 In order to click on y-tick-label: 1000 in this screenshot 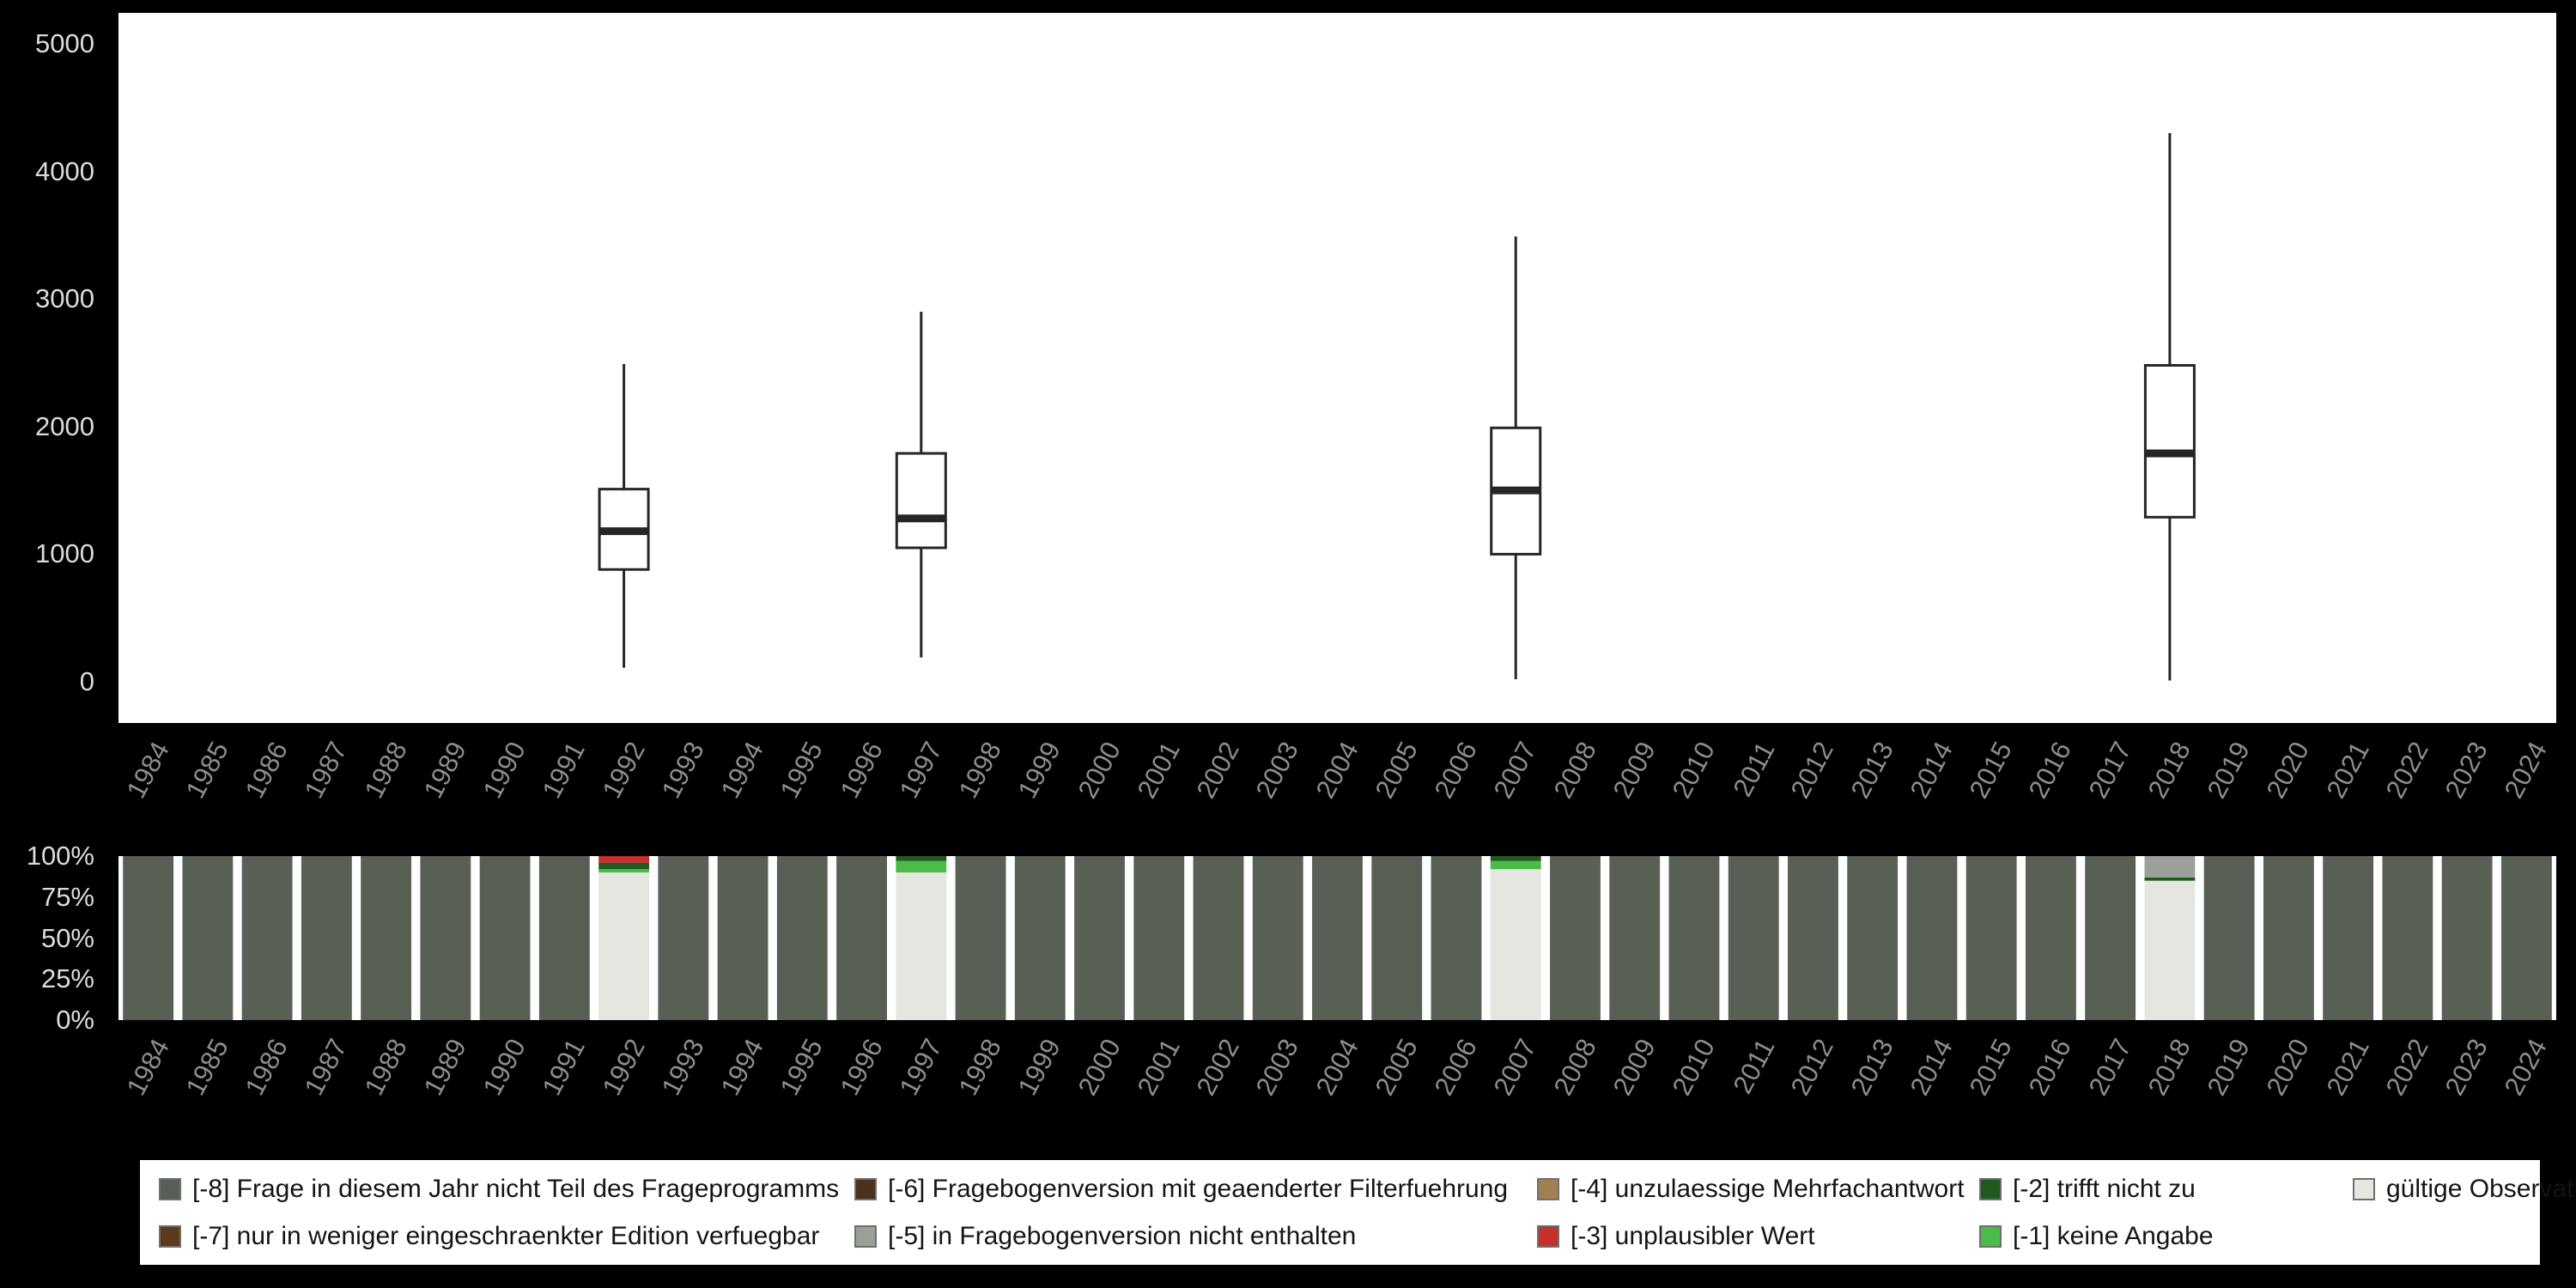, I will do `click(64, 554)`.